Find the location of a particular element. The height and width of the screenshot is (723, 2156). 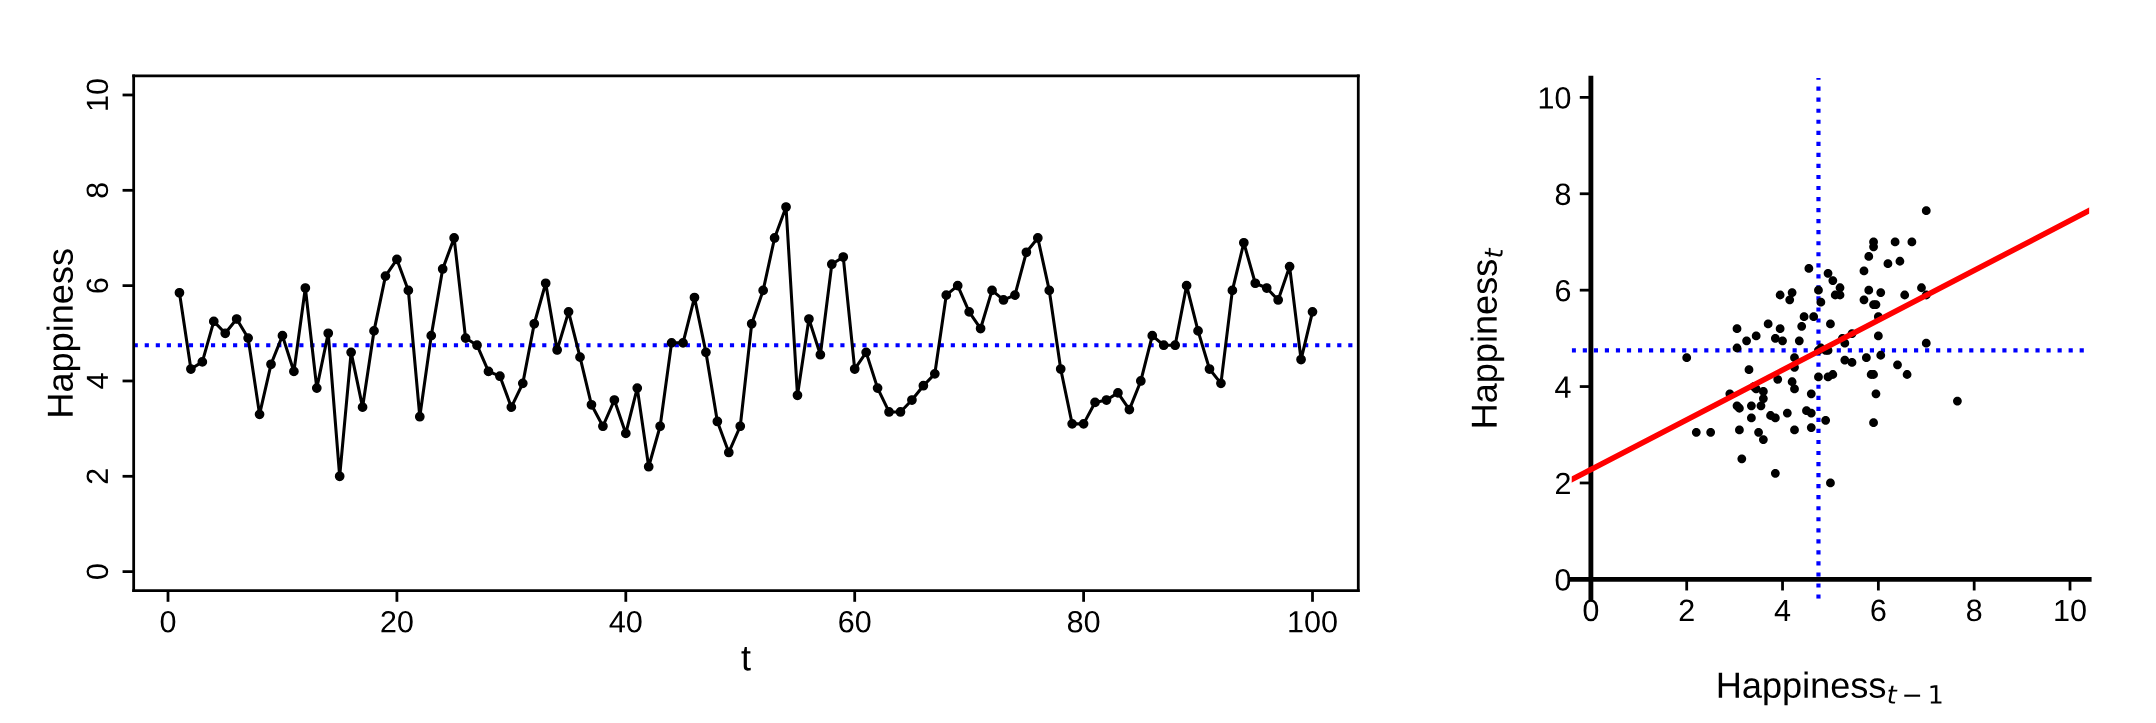

x-tick-label: 8 is located at coordinates (1974, 610).